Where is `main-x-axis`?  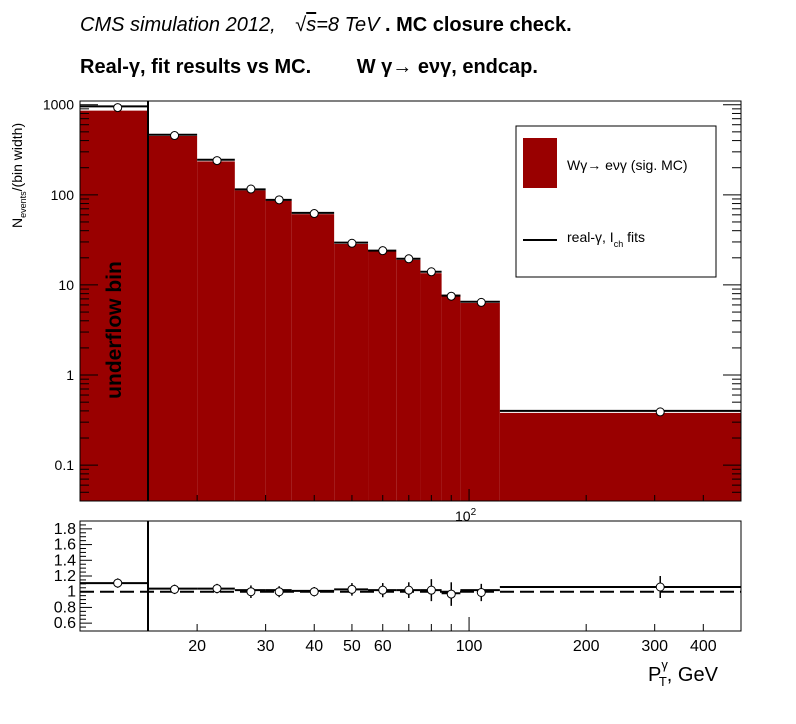
main-x-axis is located at coordinates (450, 495).